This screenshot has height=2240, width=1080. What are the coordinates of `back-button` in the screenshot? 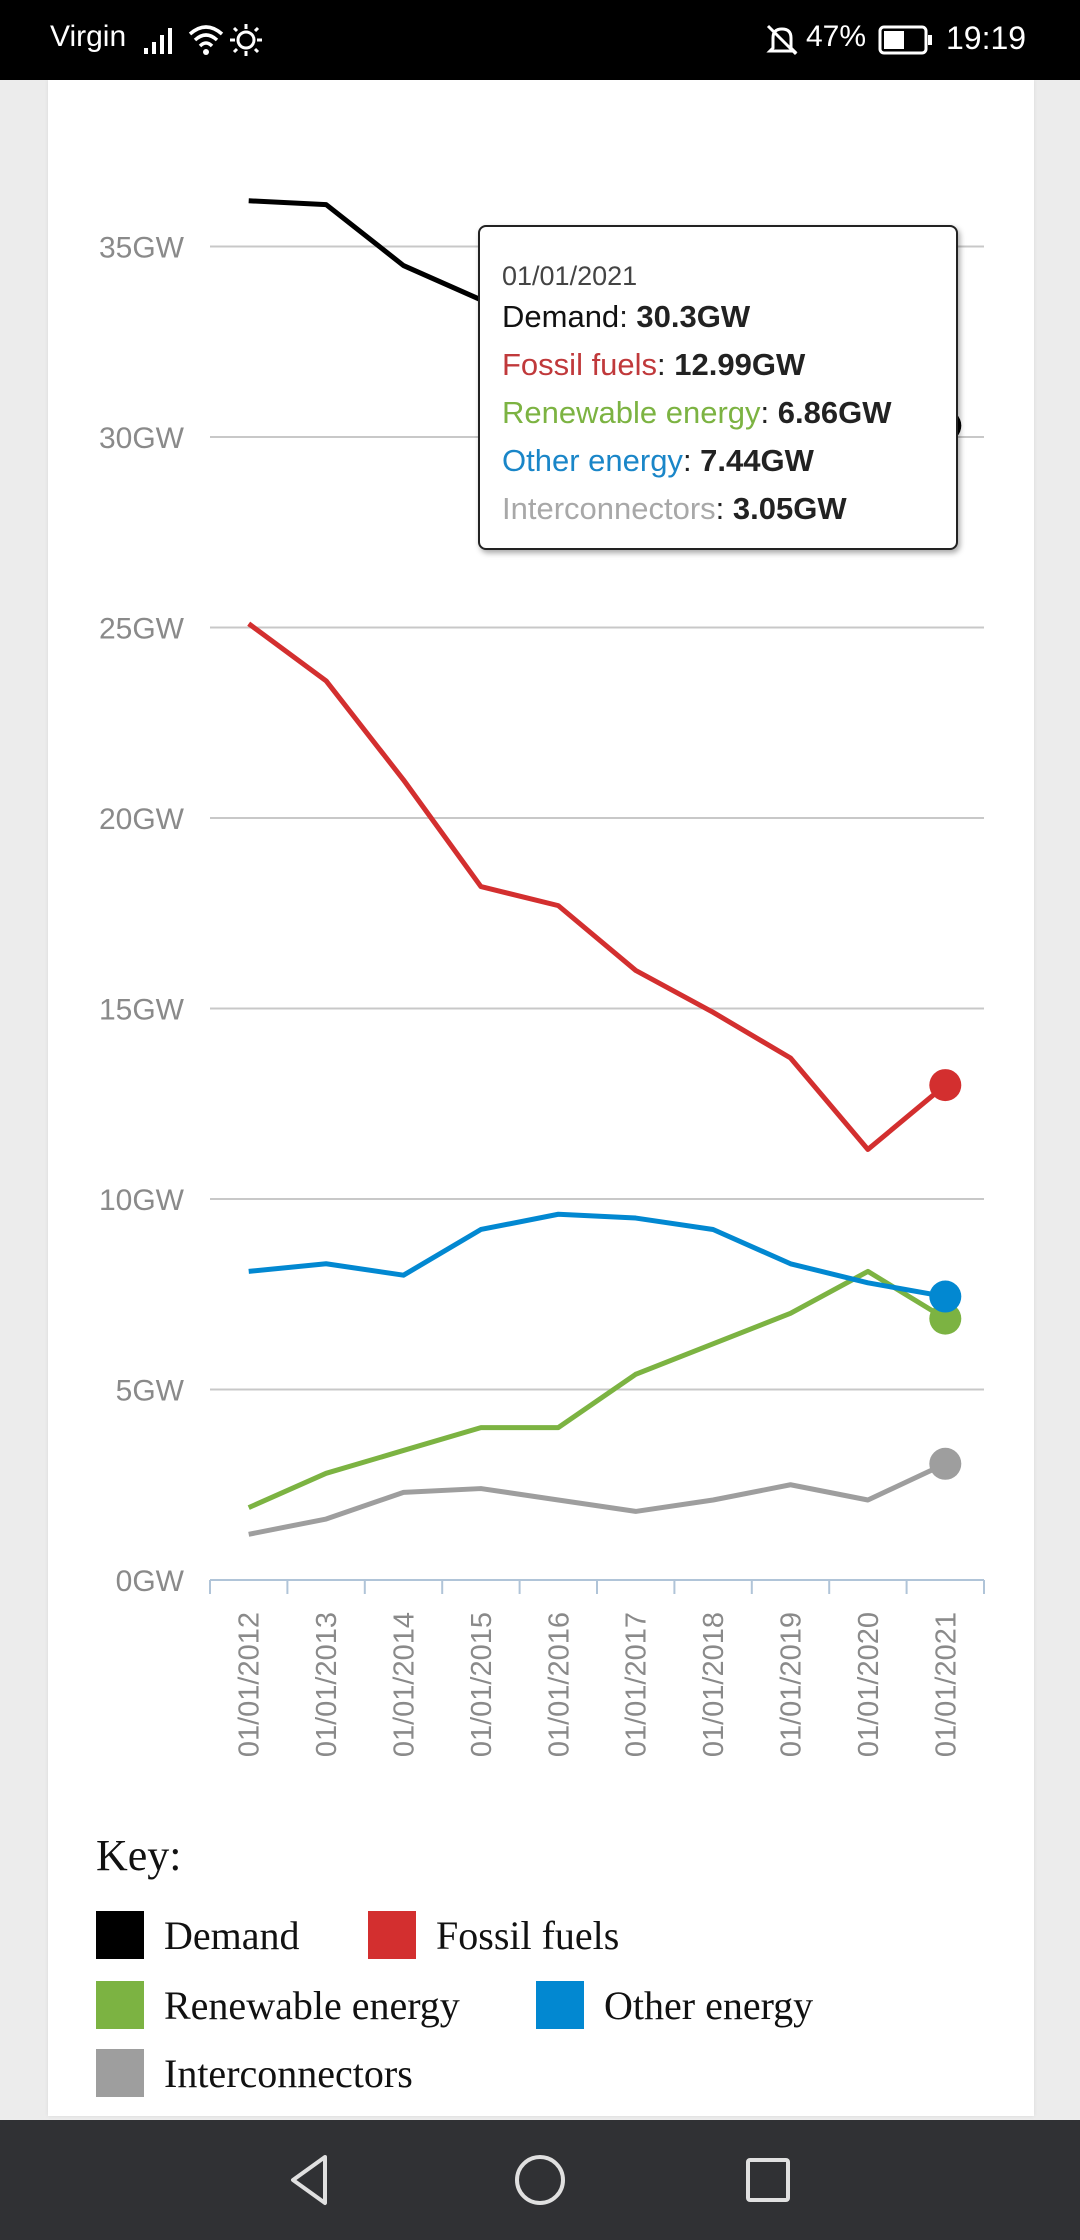 It's located at (310, 2180).